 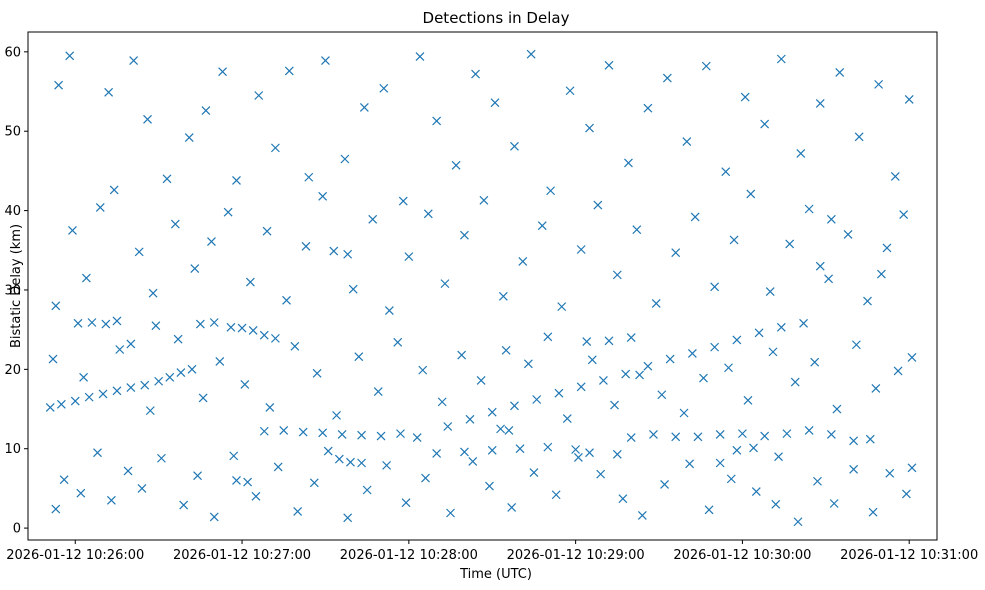 What do you see at coordinates (17, 529) in the screenshot?
I see `y-tick-label: 0` at bounding box center [17, 529].